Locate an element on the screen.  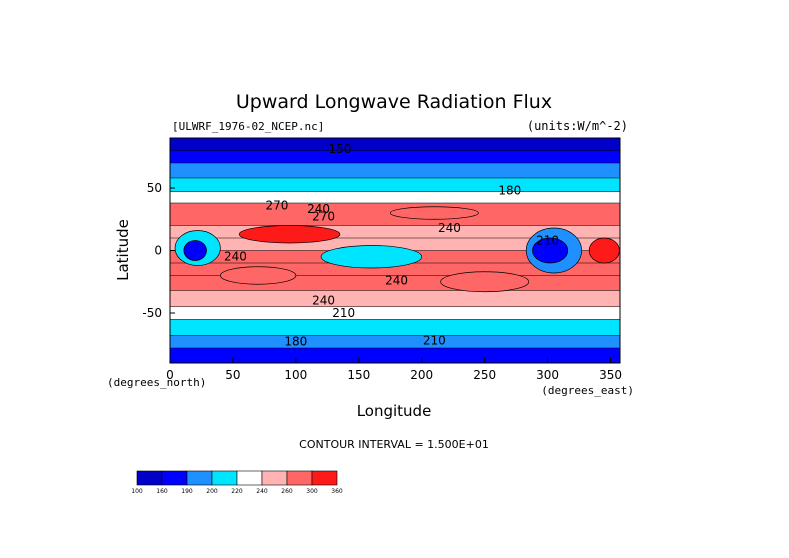
x-tick-label-2: 100 is located at coordinates (295, 375).